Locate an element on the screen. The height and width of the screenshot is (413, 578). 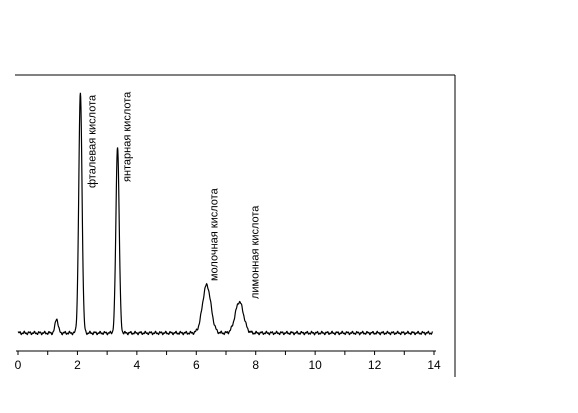
x-axis: 0 2 4 6 8 10 12 14 is located at coordinates (228, 361).